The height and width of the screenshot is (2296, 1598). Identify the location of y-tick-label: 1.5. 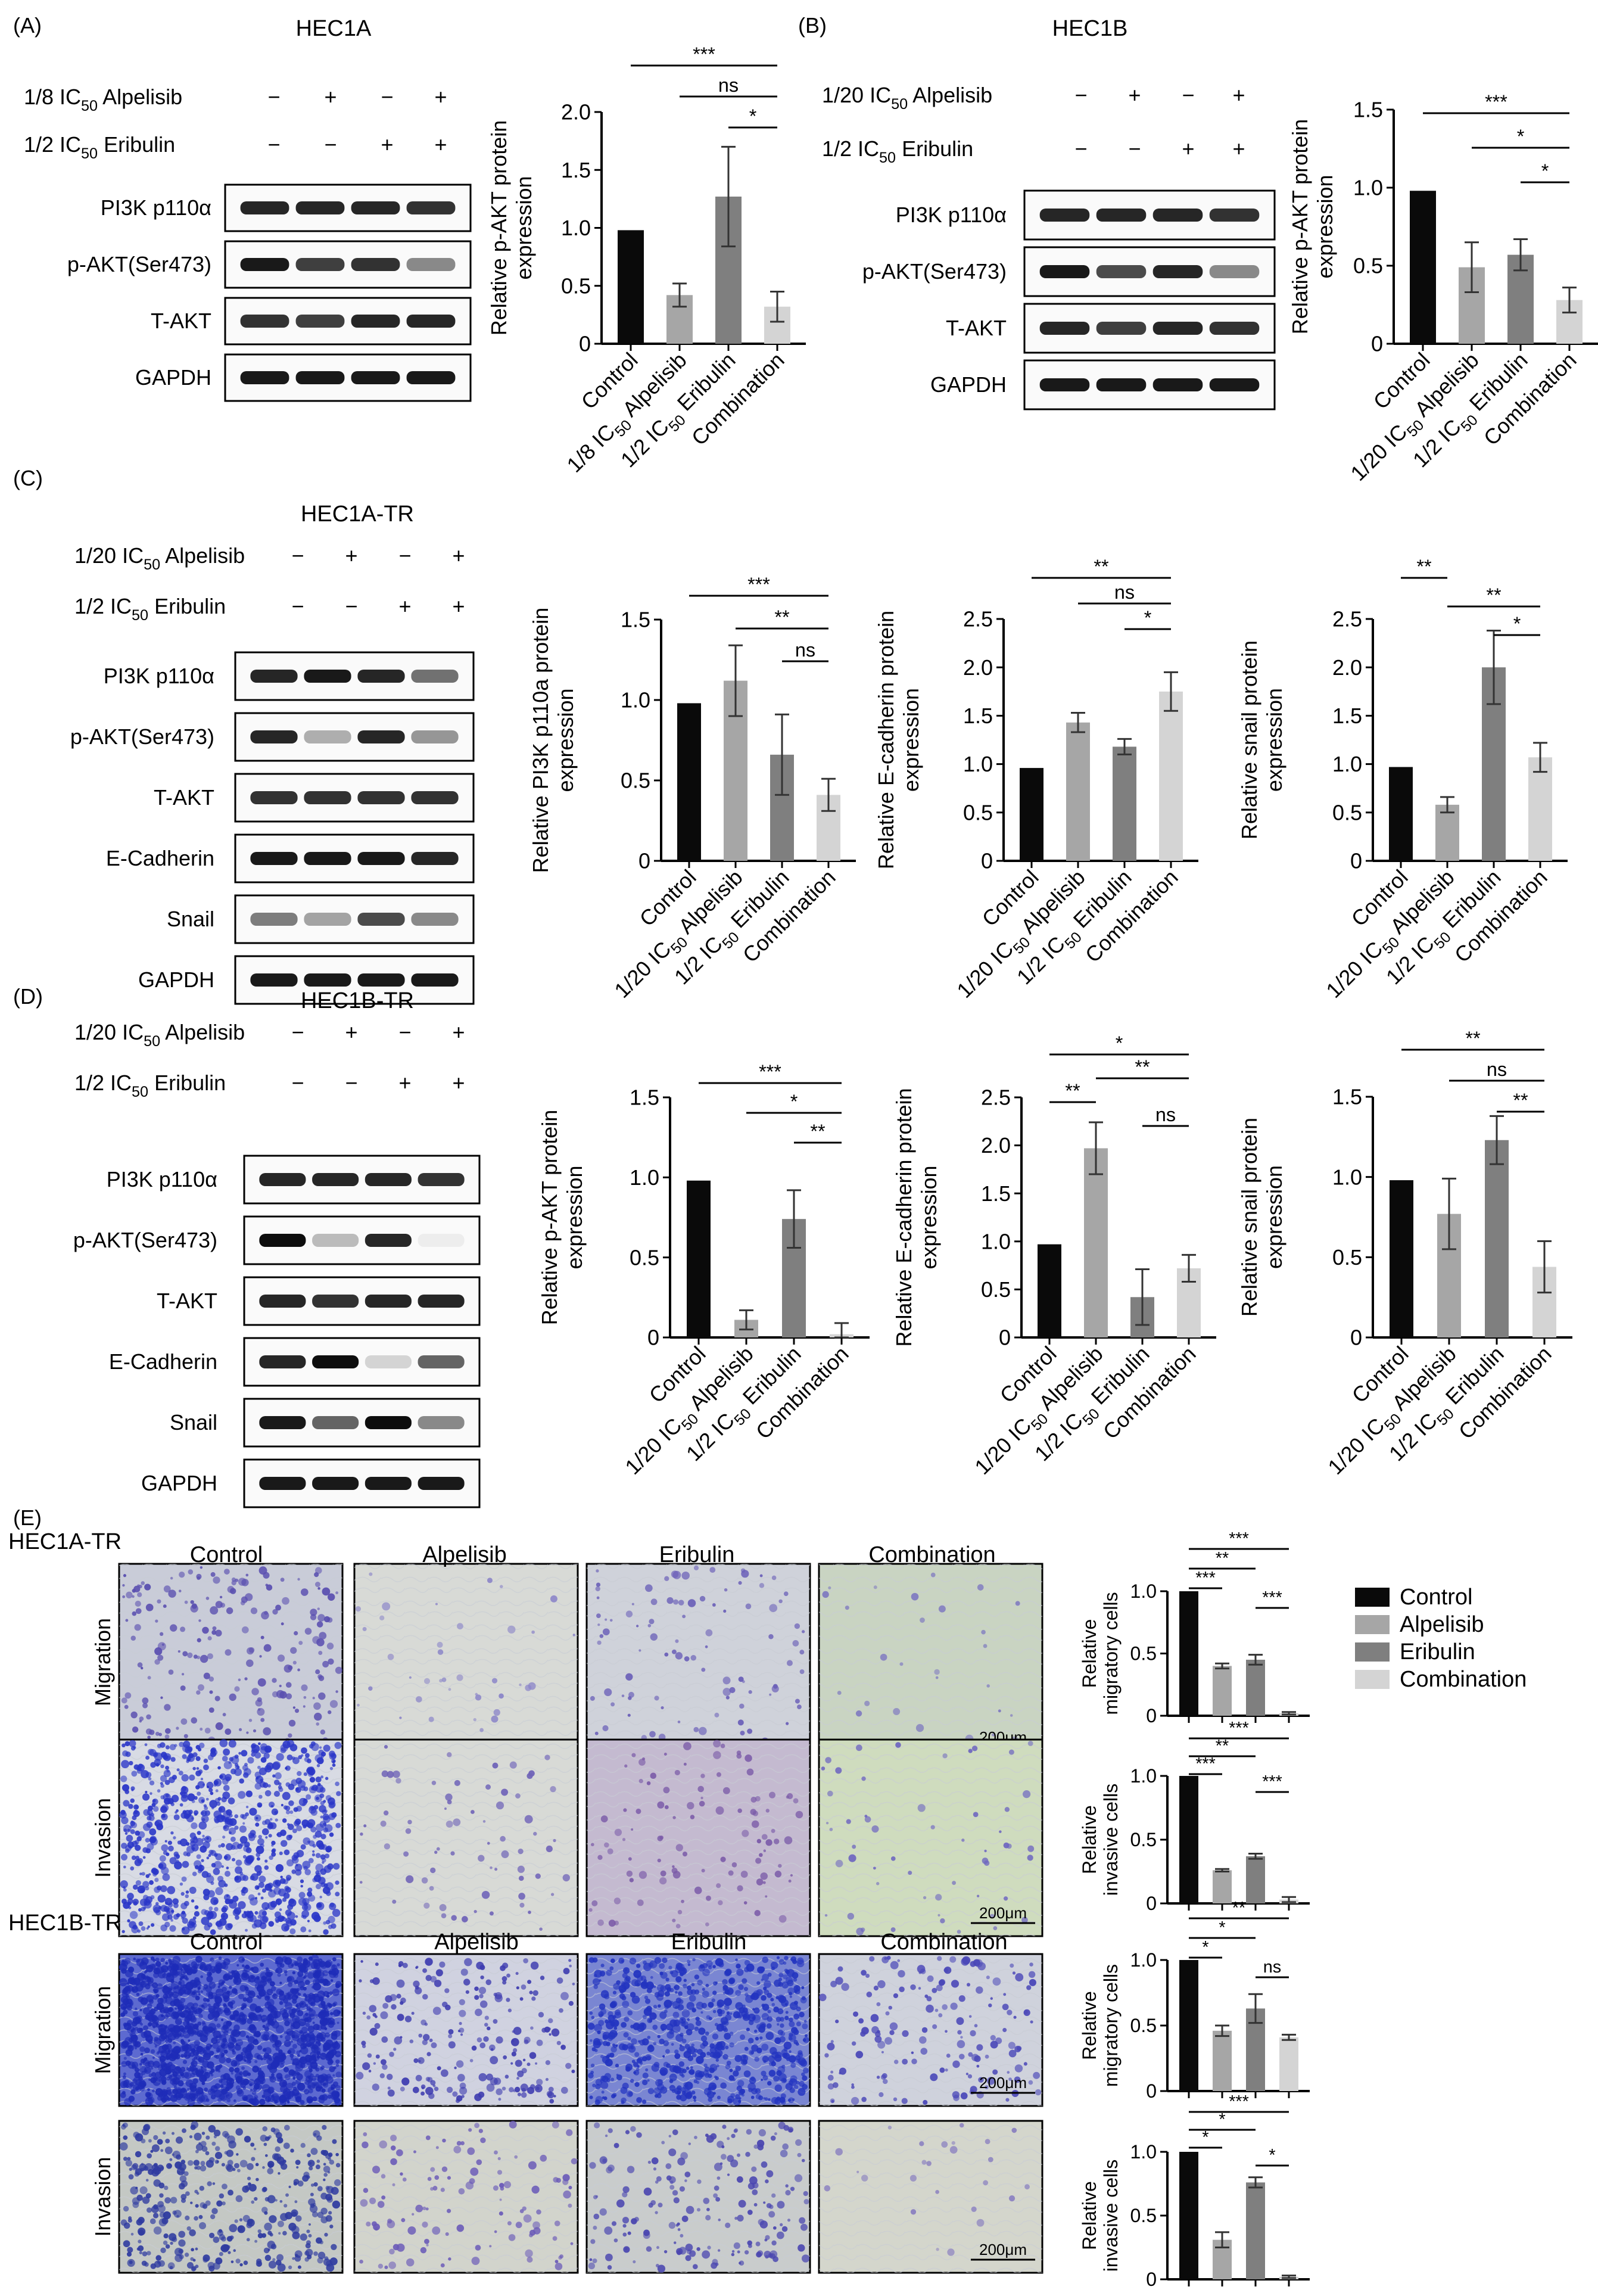
(576, 170).